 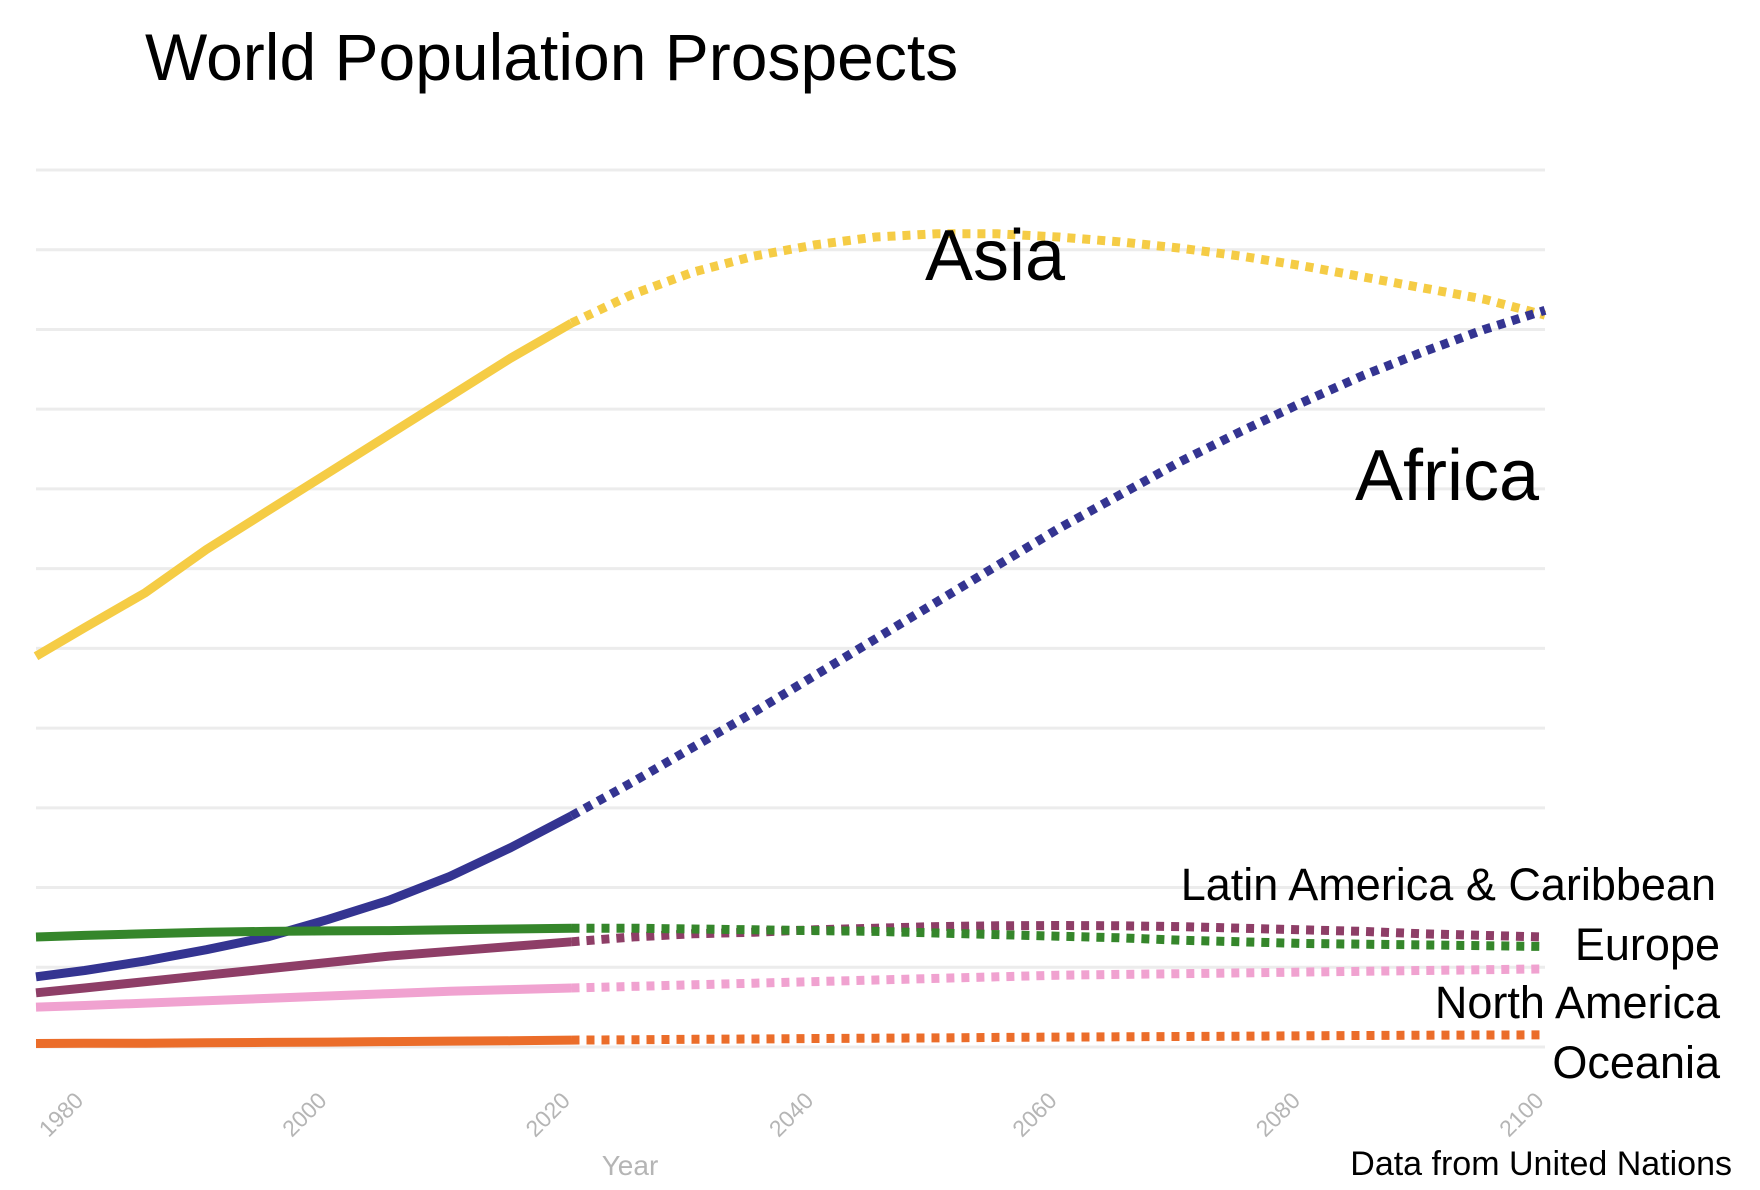 I want to click on x-tick-label: 2040, so click(x=791, y=1114).